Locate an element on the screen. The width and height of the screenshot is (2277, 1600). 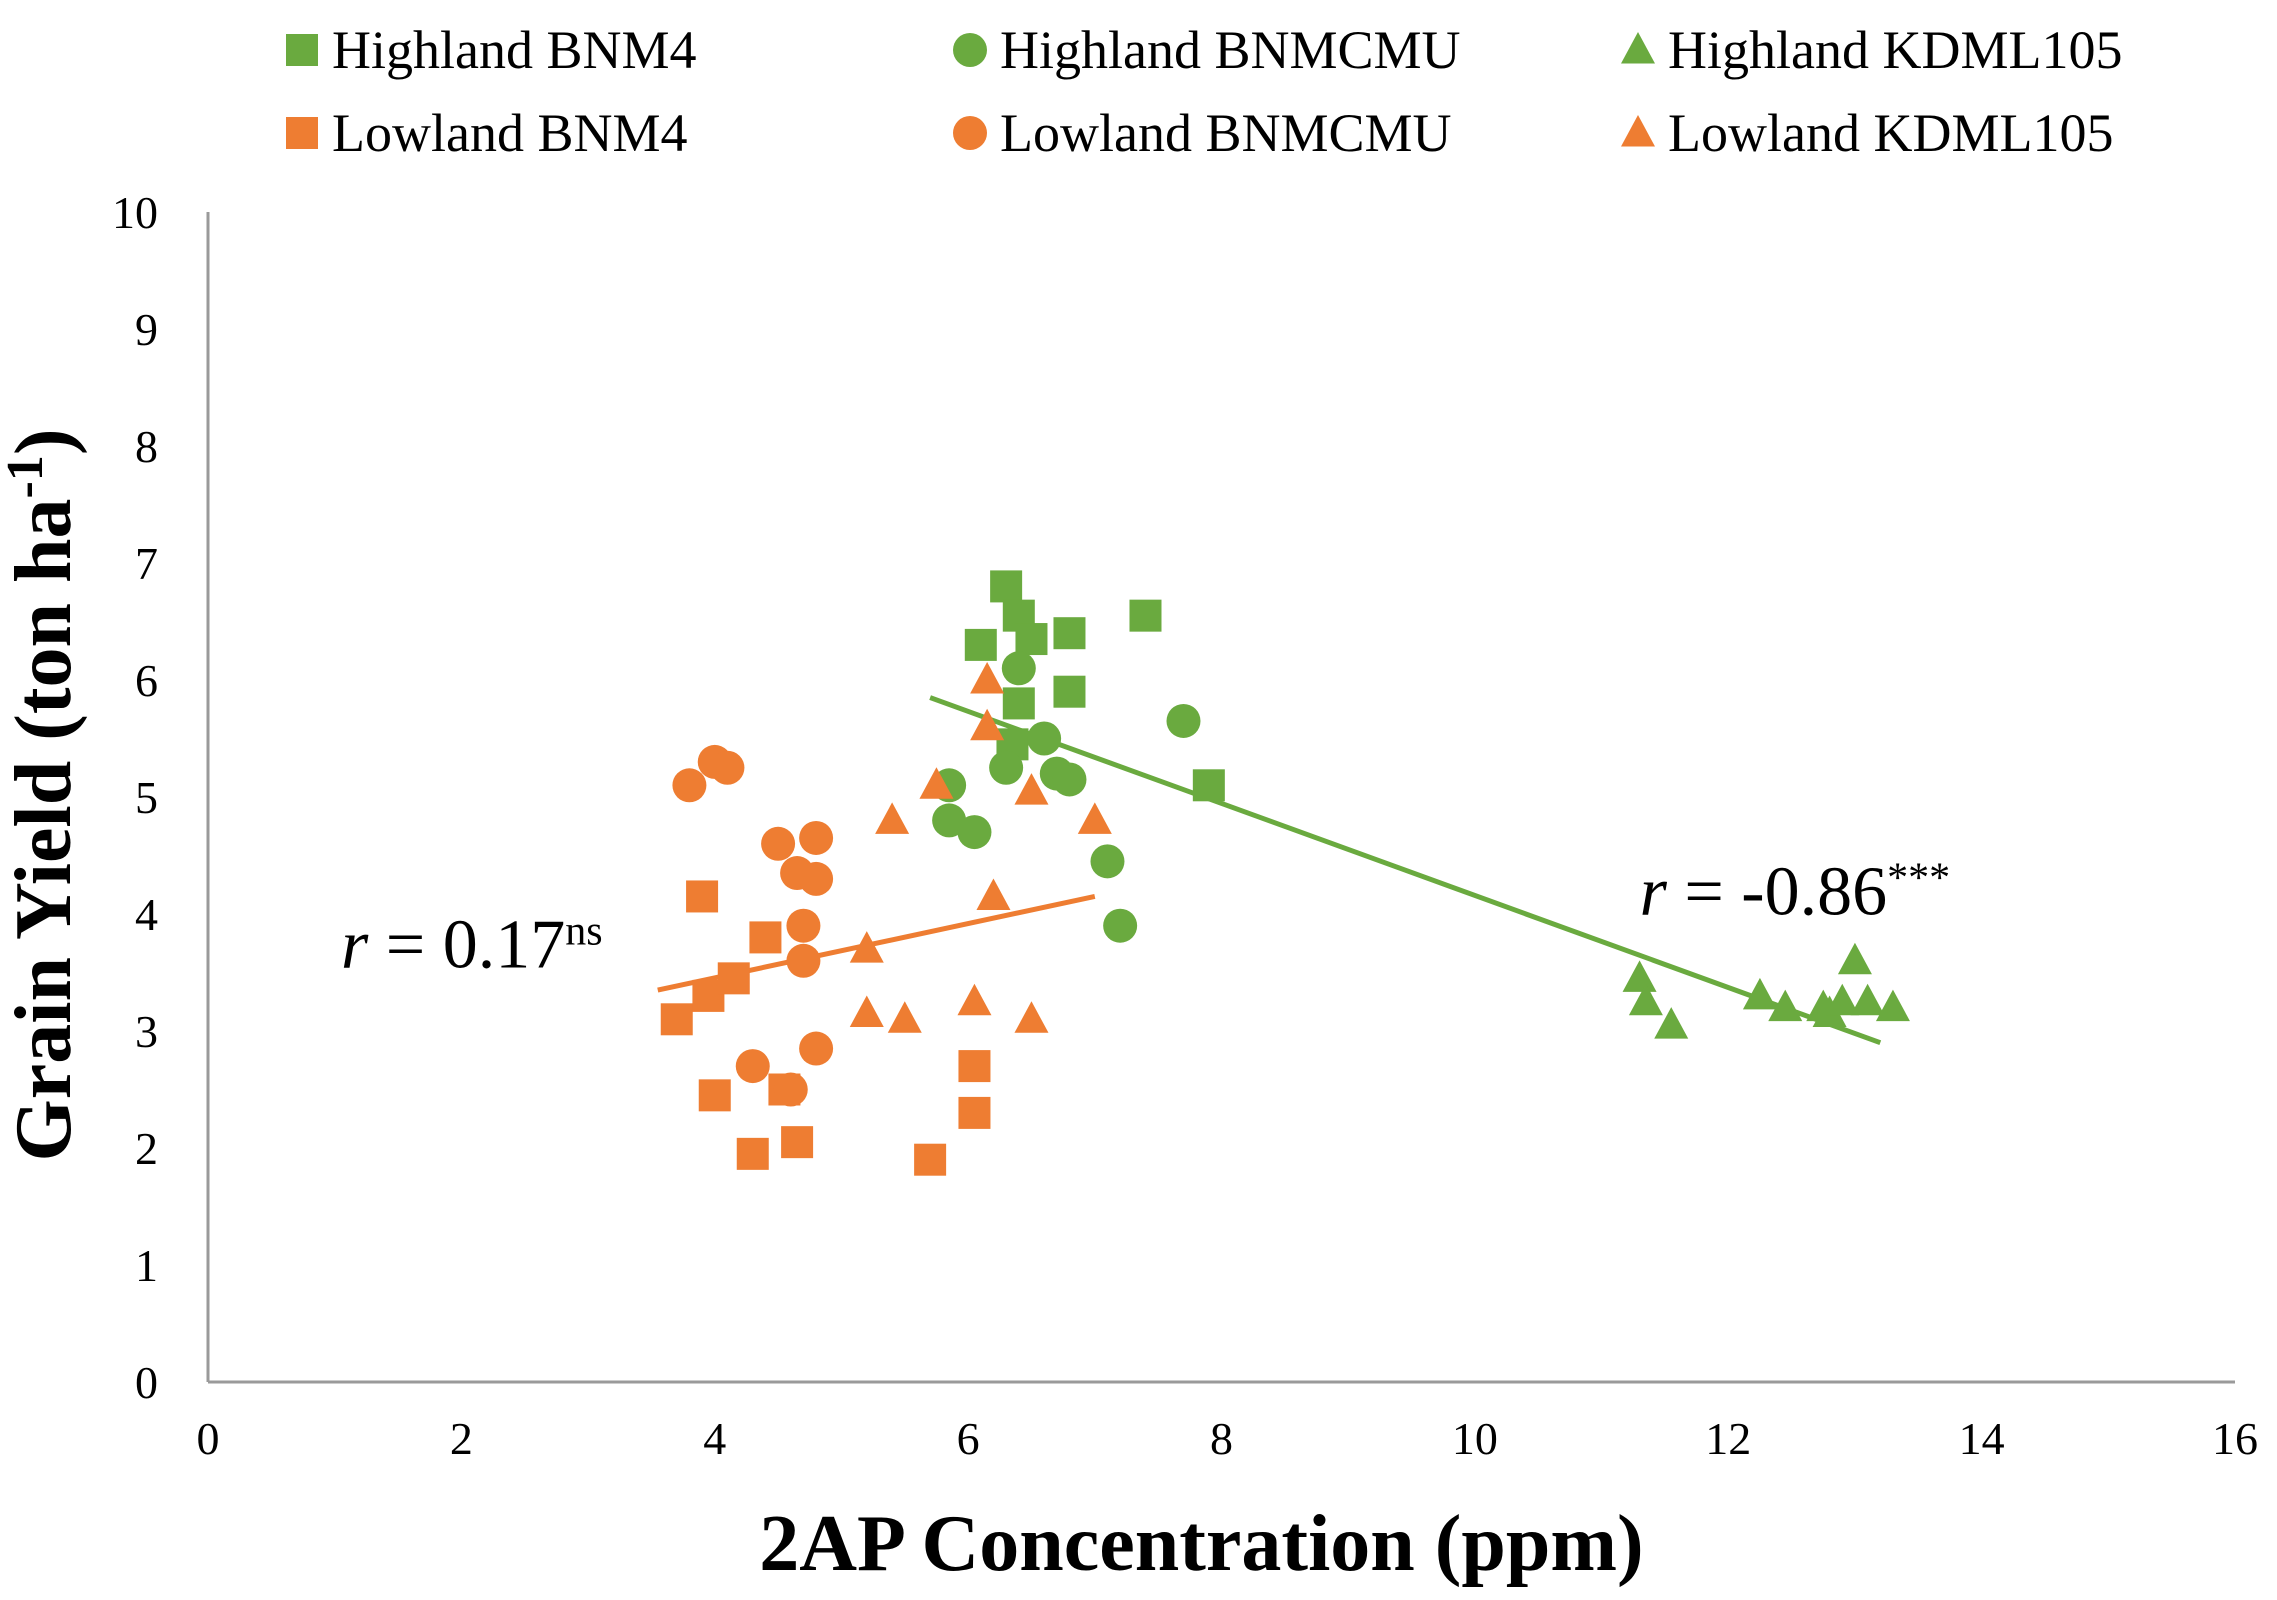
y-tick-label: 10 is located at coordinates (135, 212).